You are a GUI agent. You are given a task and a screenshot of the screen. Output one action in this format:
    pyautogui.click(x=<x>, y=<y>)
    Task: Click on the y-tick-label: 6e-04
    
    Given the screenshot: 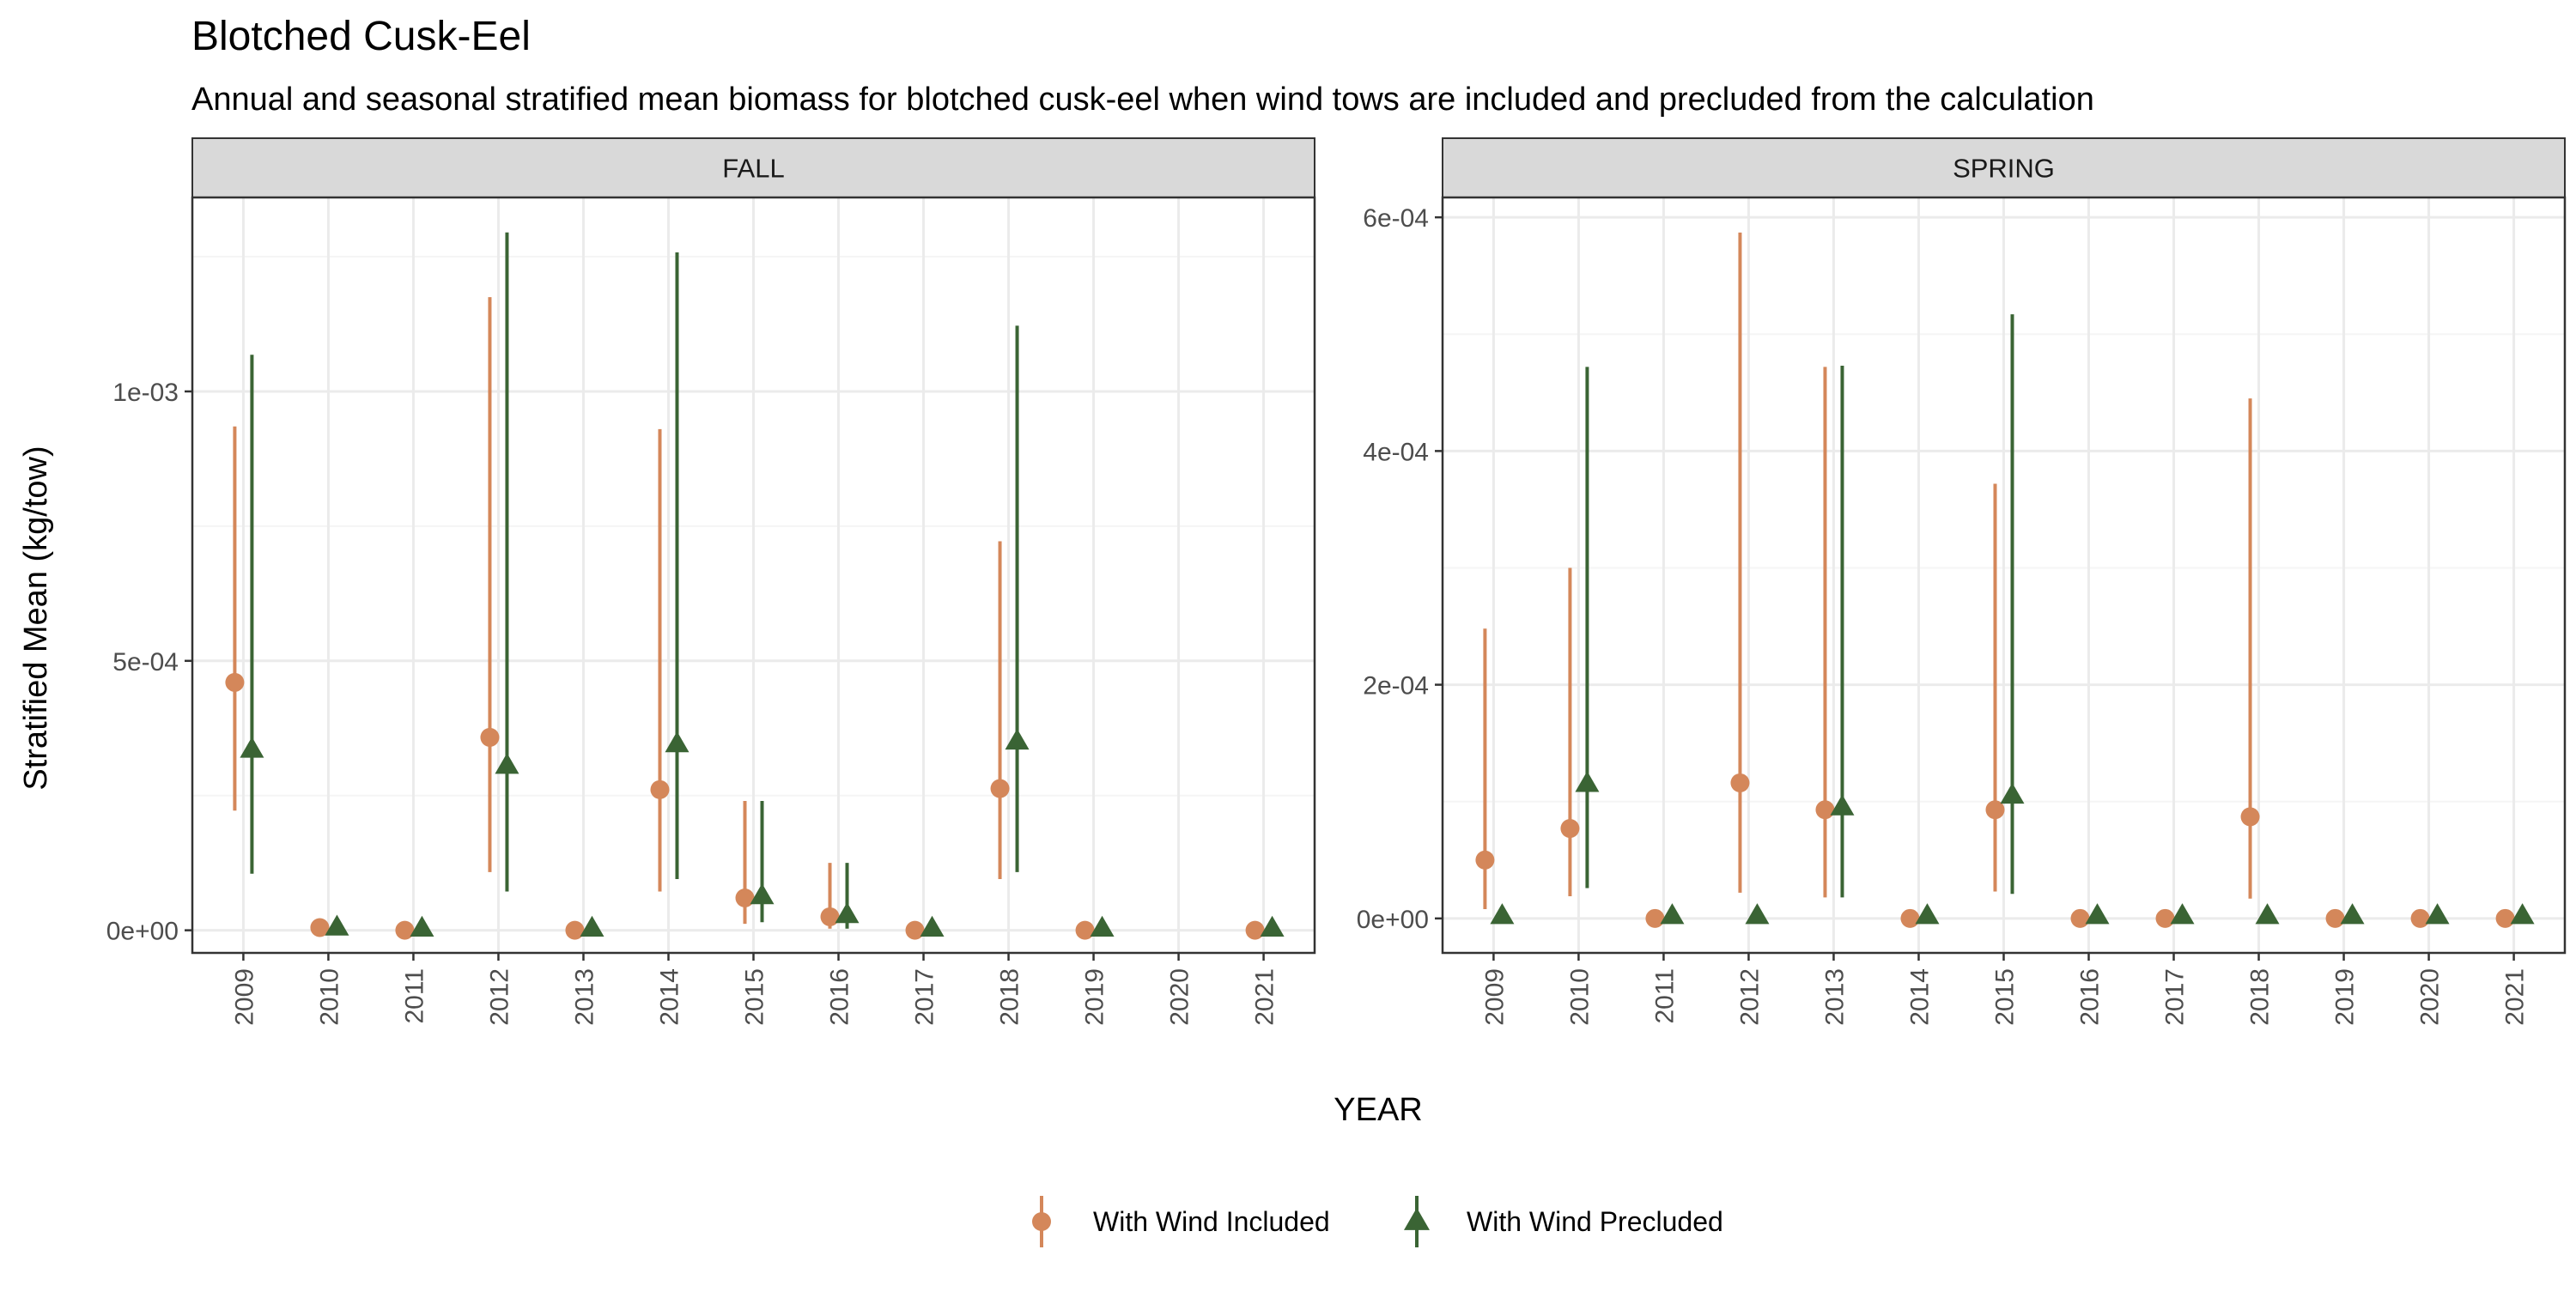 What is the action you would take?
    pyautogui.click(x=1396, y=218)
    